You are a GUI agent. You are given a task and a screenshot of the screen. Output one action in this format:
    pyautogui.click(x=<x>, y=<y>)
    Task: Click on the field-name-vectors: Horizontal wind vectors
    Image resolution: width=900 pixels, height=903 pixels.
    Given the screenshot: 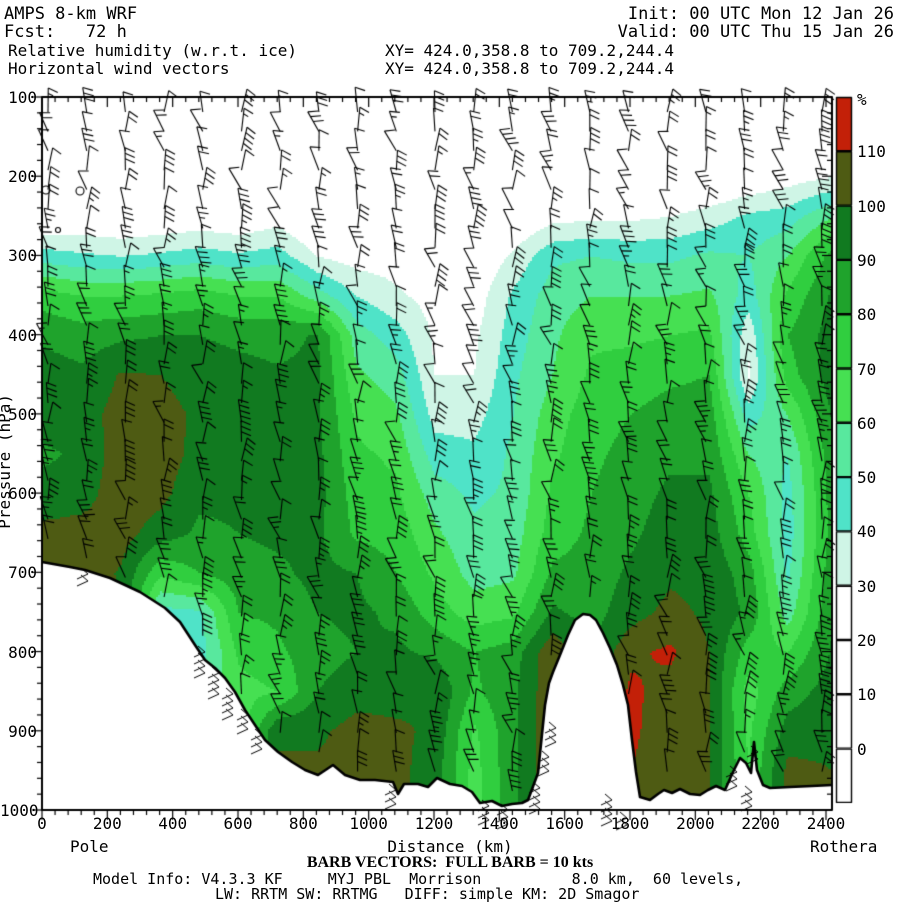 What is the action you would take?
    pyautogui.click(x=119, y=68)
    